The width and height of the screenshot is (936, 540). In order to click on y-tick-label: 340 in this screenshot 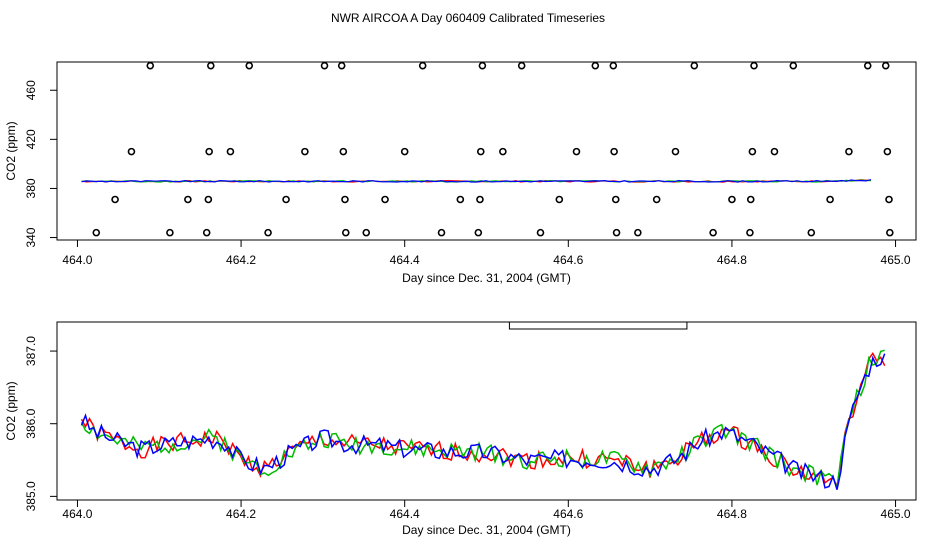, I will do `click(31, 237)`.